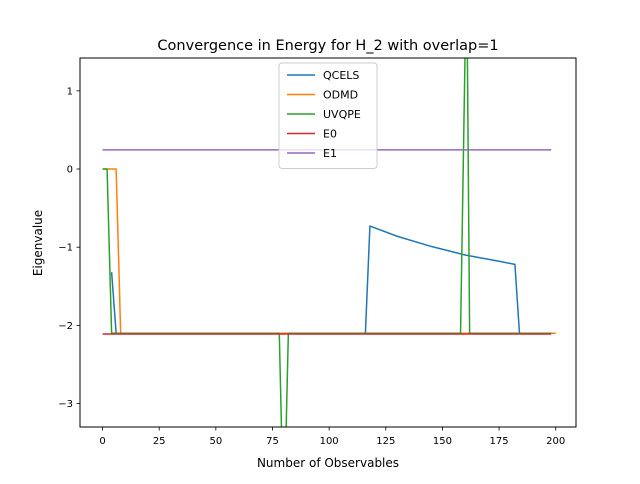 The height and width of the screenshot is (484, 640). I want to click on legend-label-qcels: QCELS, so click(341, 75).